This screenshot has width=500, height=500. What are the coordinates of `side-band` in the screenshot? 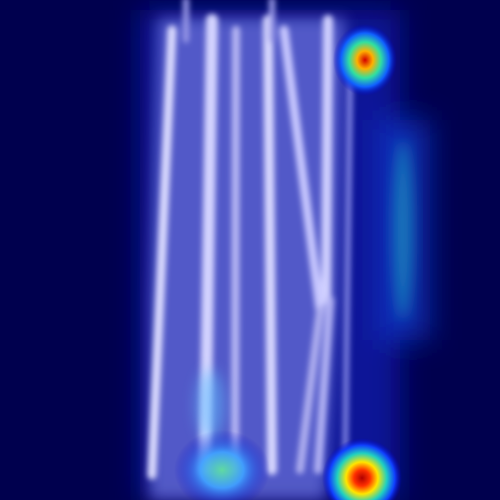 It's located at (403, 230).